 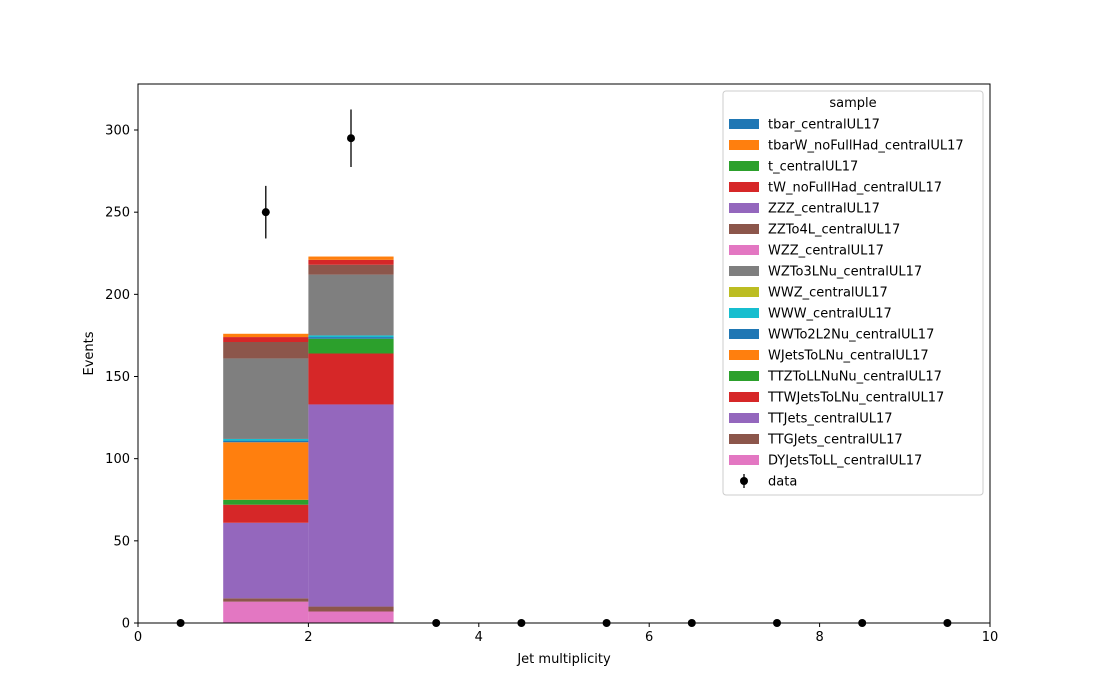 What do you see at coordinates (117, 131) in the screenshot?
I see `y-tick-label-300: 300` at bounding box center [117, 131].